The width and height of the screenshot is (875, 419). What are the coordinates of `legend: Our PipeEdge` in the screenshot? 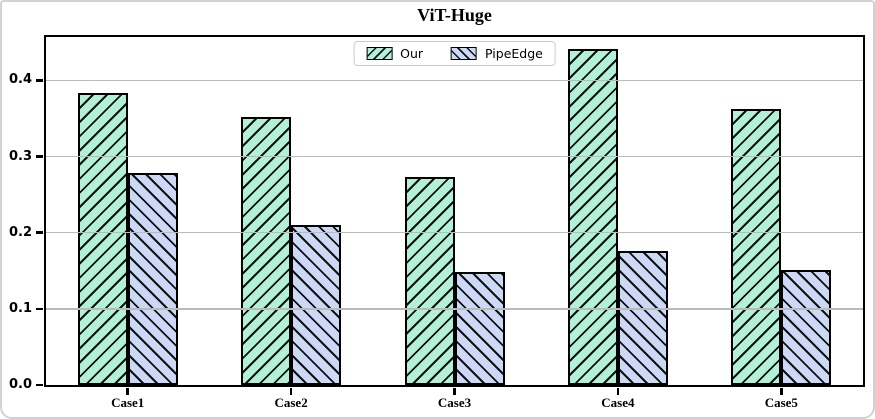 It's located at (454, 53).